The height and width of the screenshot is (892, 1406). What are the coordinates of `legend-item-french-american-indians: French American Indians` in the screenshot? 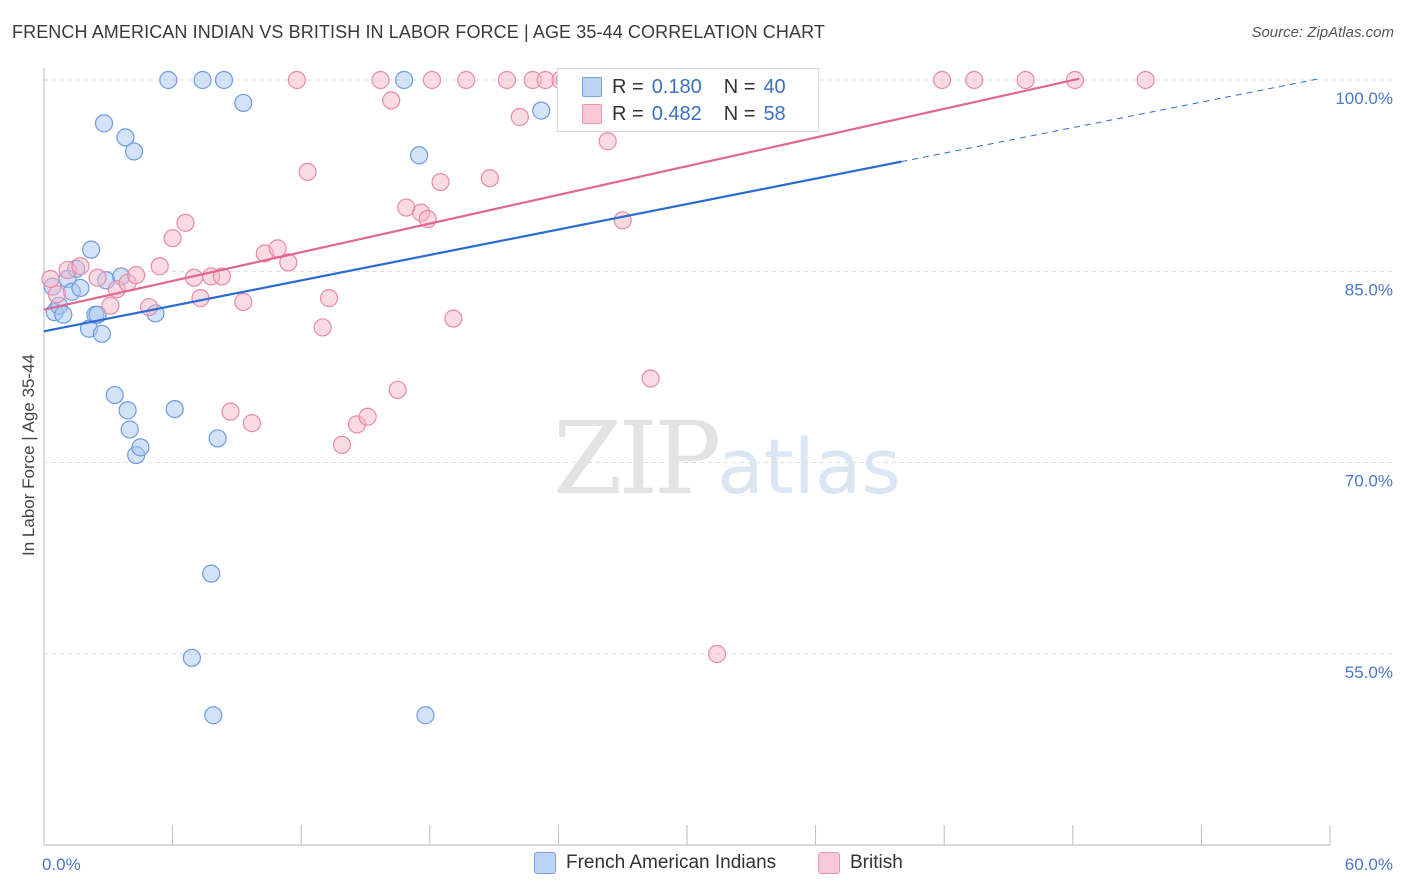 It's located at (655, 863).